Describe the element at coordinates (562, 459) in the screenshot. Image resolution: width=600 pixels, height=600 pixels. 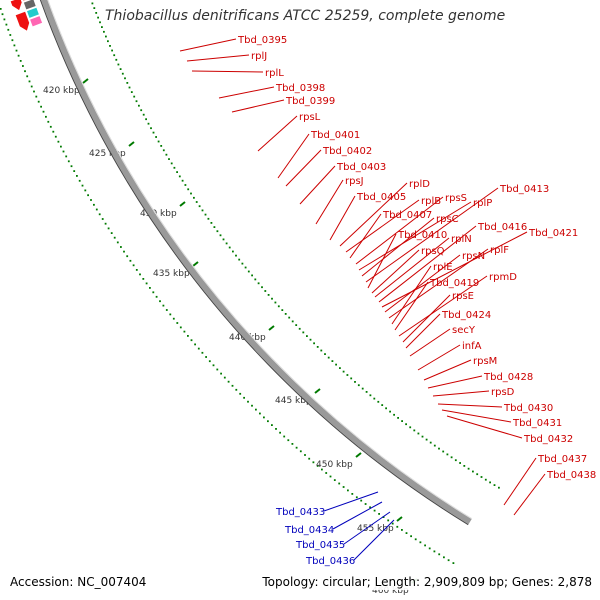
I see `gene-label: Tbd_0437` at that location.